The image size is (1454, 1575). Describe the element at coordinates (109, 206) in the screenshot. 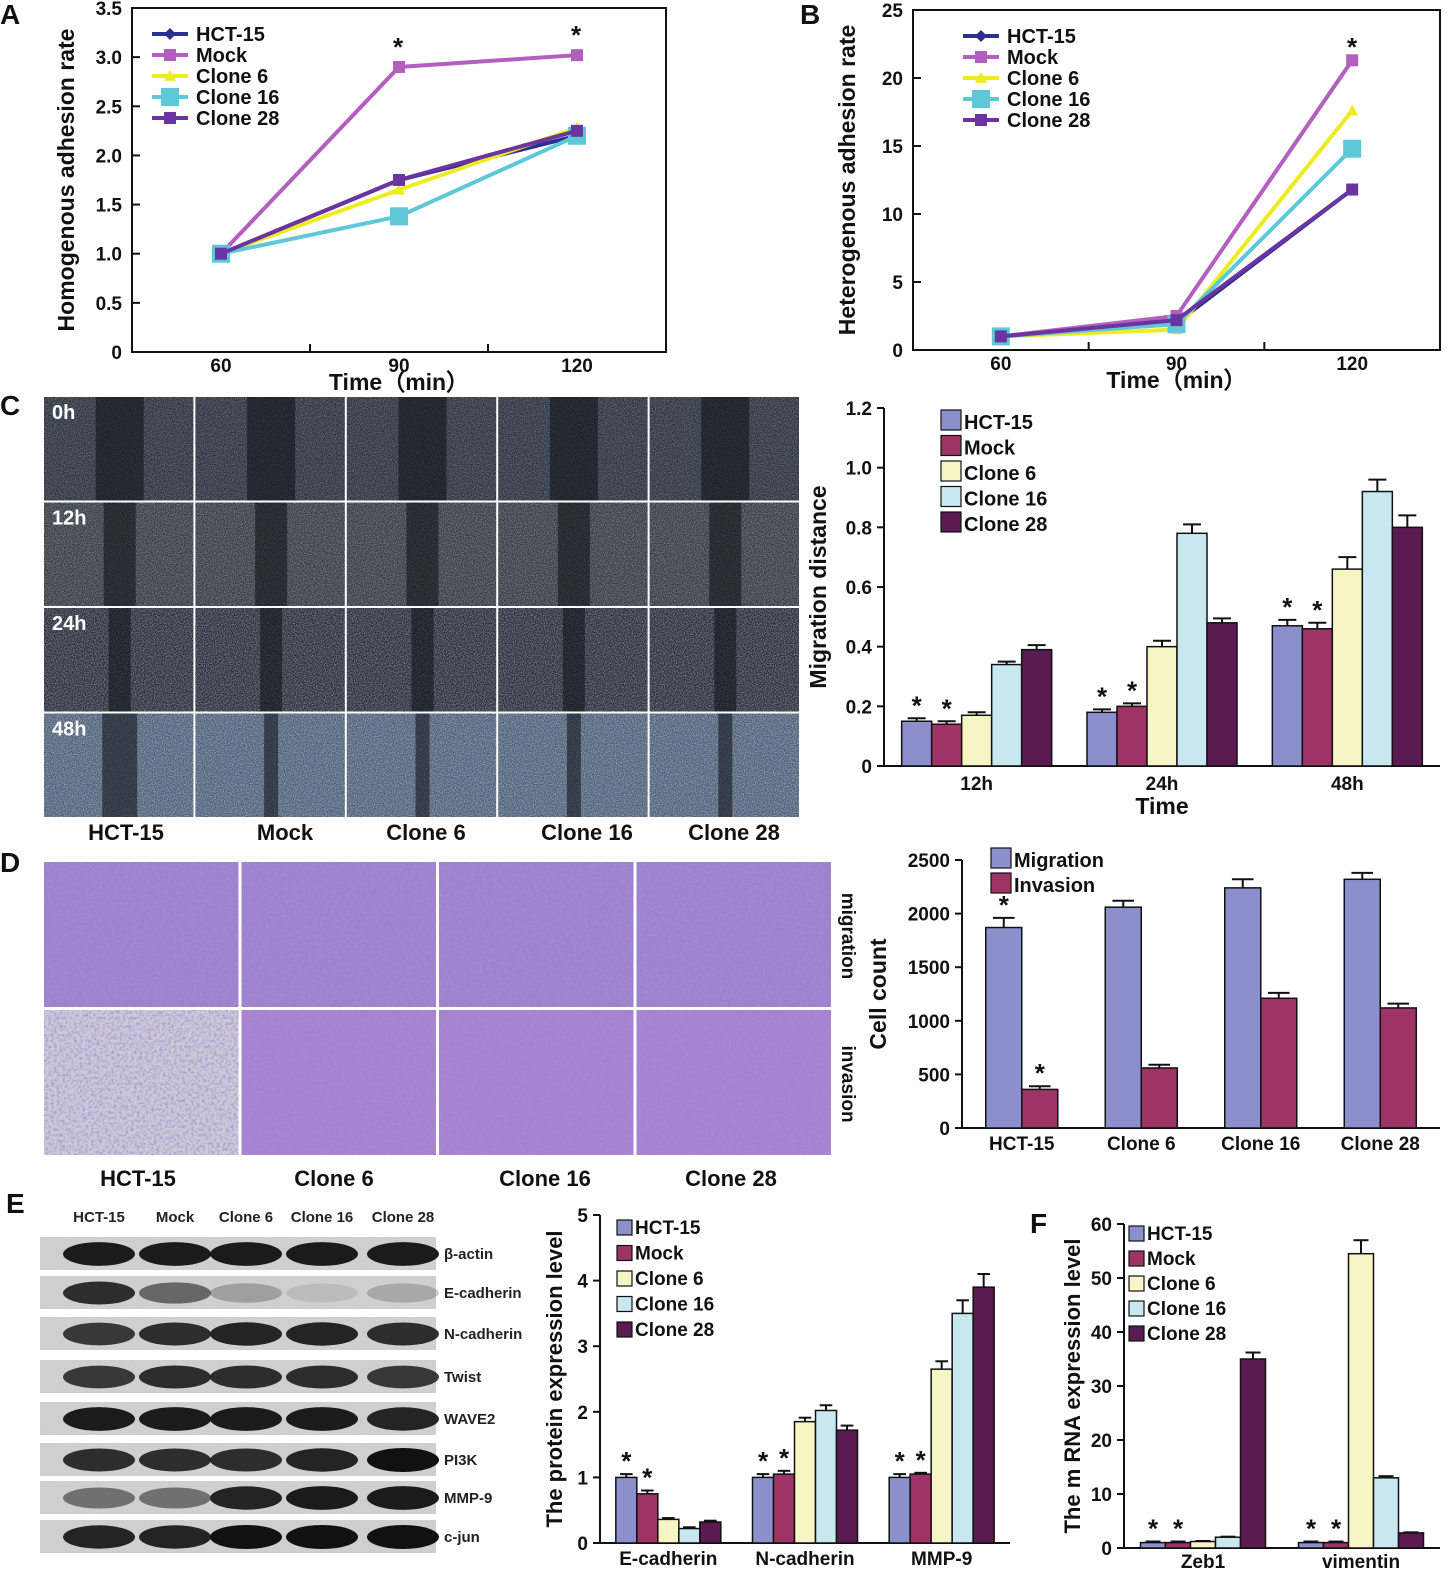

I see `y-tick-label: 1.5` at that location.